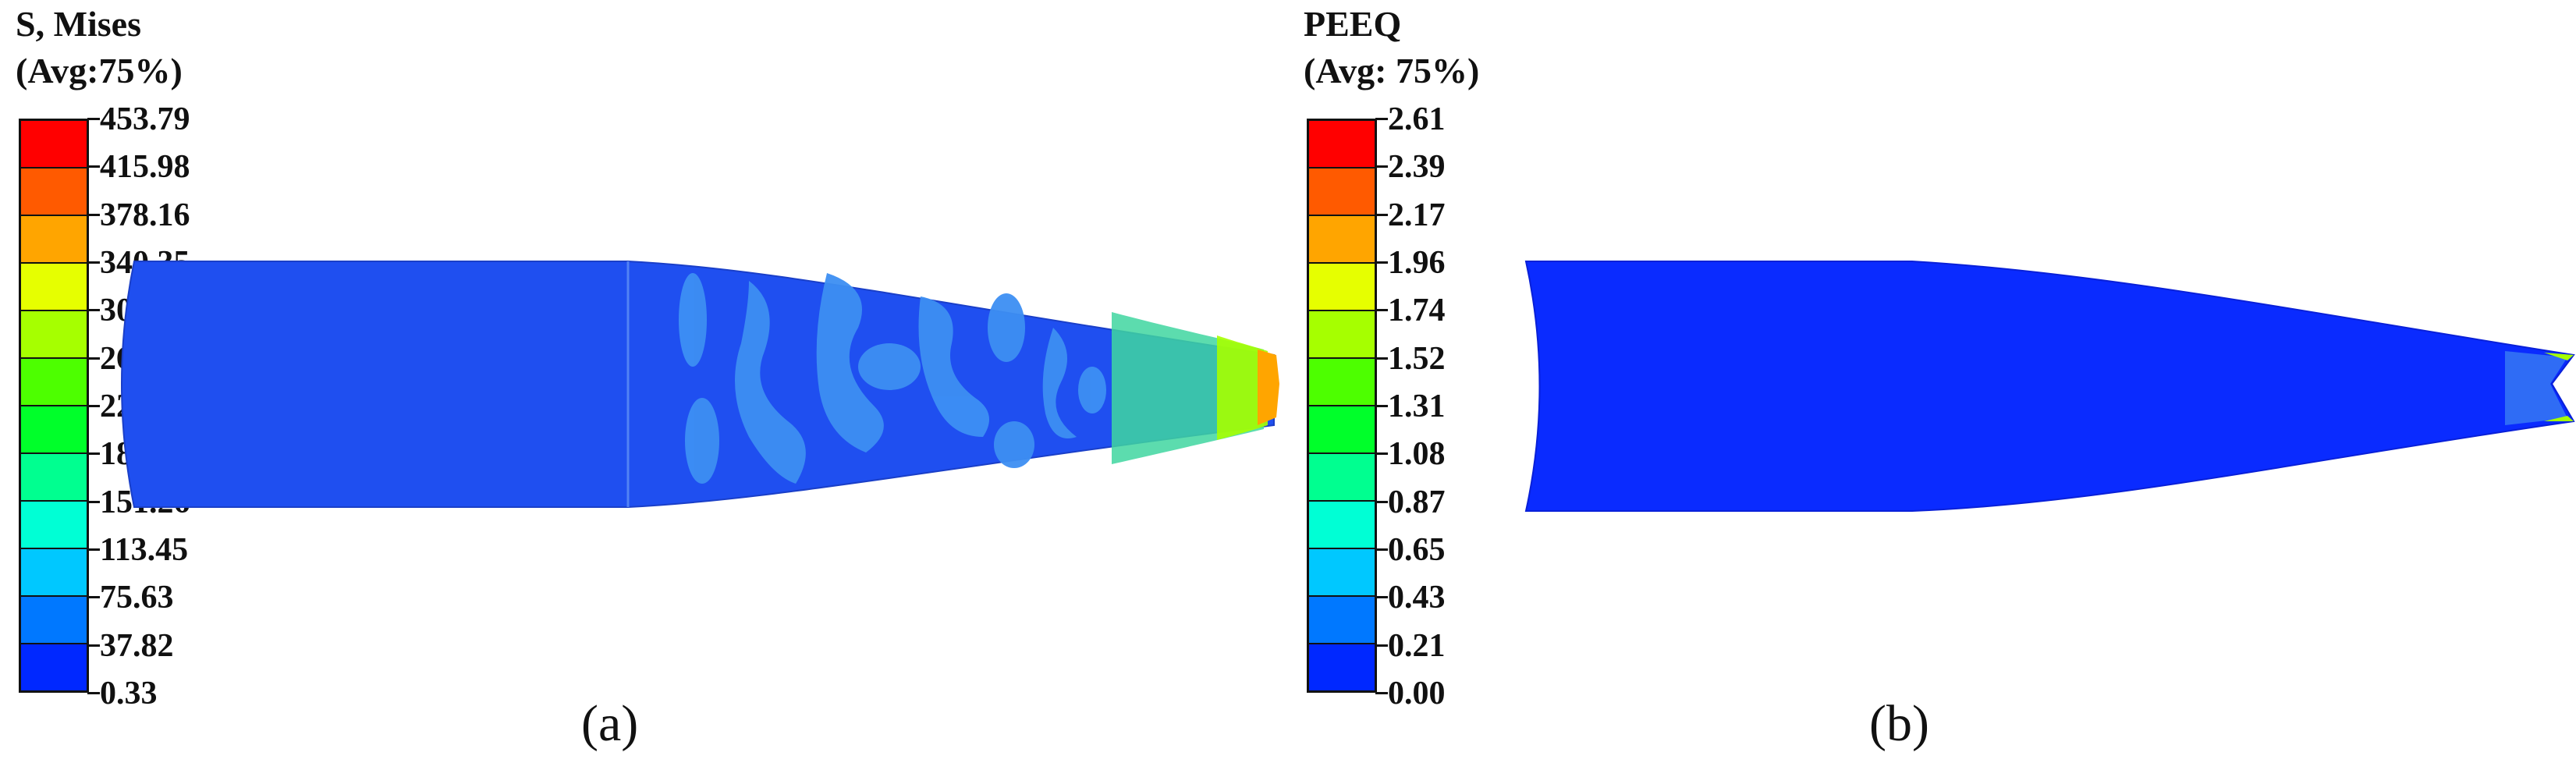 The width and height of the screenshot is (2576, 770). I want to click on legend-tick-label: 415.98, so click(145, 167).